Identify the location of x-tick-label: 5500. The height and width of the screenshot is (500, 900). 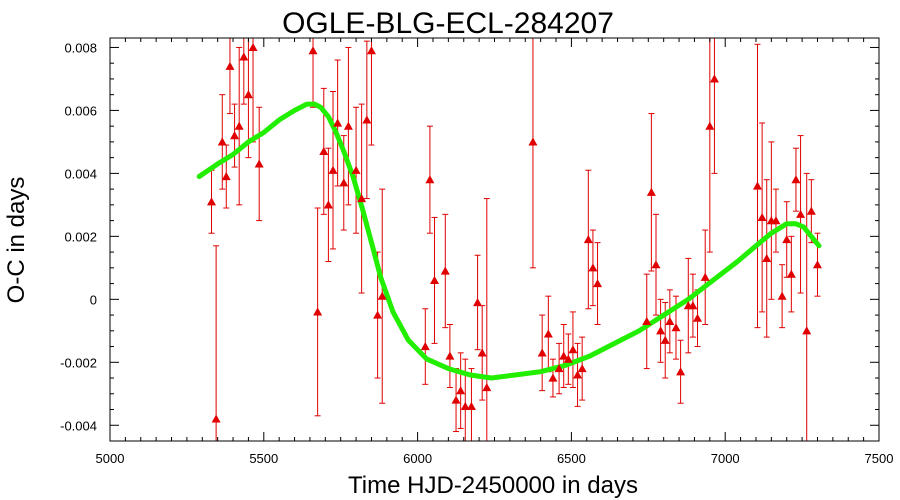
(263, 458).